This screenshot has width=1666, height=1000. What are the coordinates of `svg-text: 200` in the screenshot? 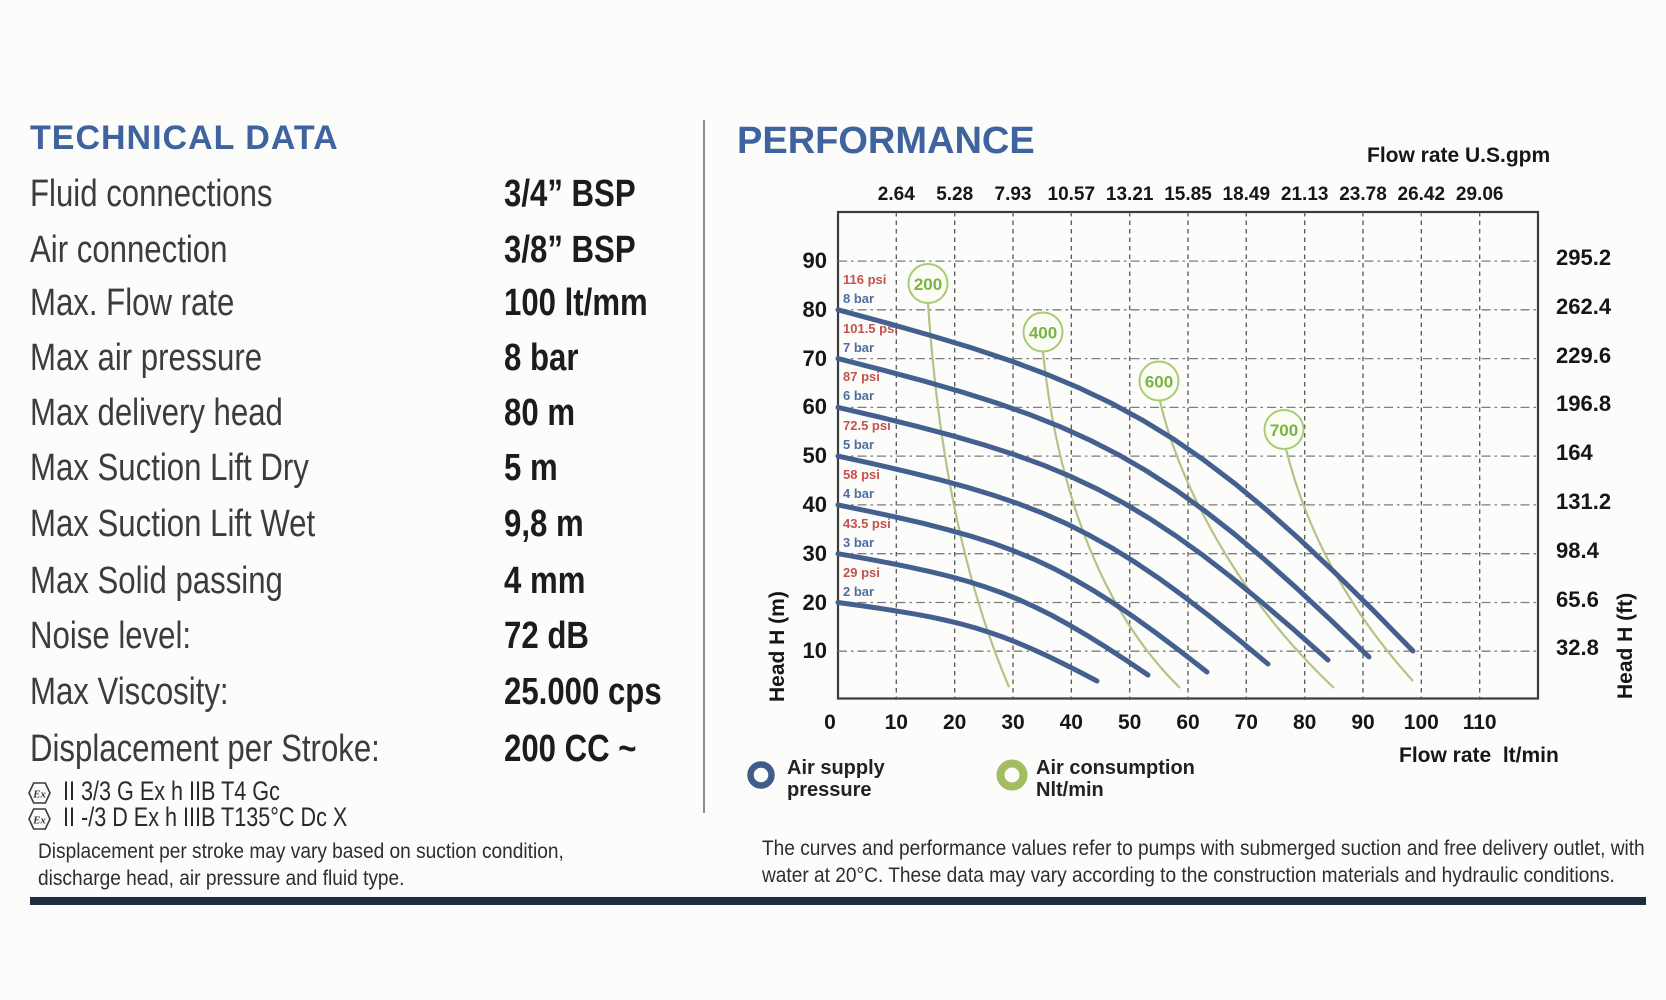 It's located at (928, 284).